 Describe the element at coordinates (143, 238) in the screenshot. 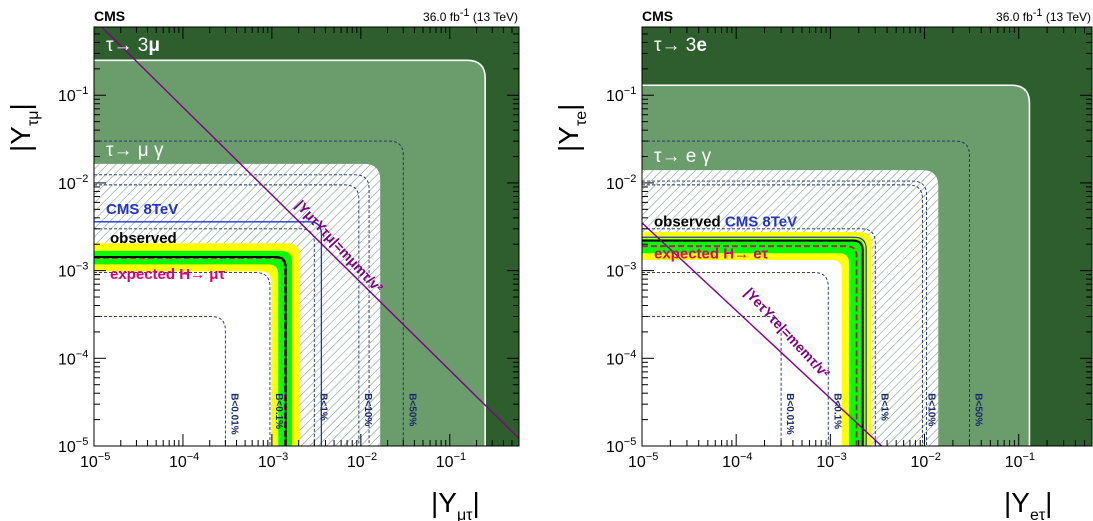

I see `label-observed-mu-tau: observed` at that location.